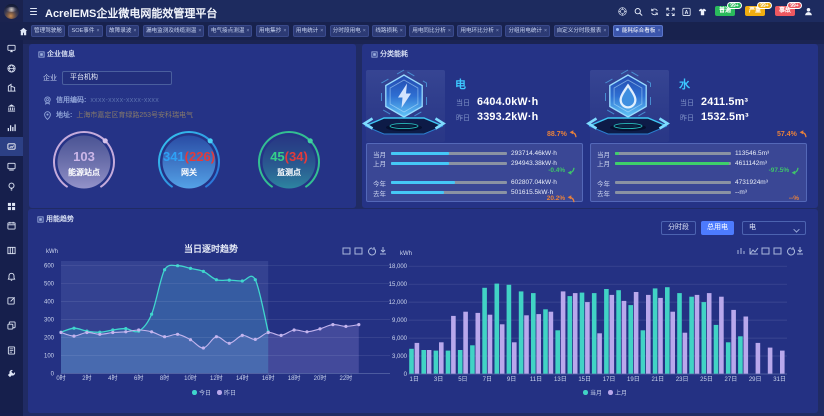  I want to click on svg-text: 300, so click(49, 321).